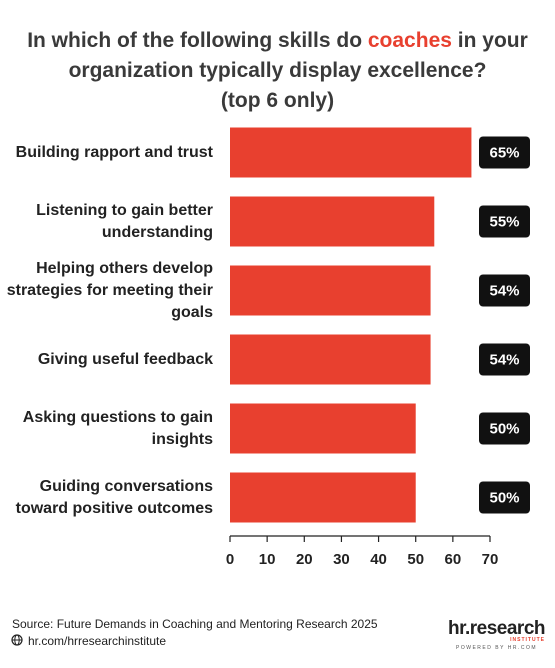  What do you see at coordinates (496, 628) in the screenshot?
I see `logo-text: hr.research` at bounding box center [496, 628].